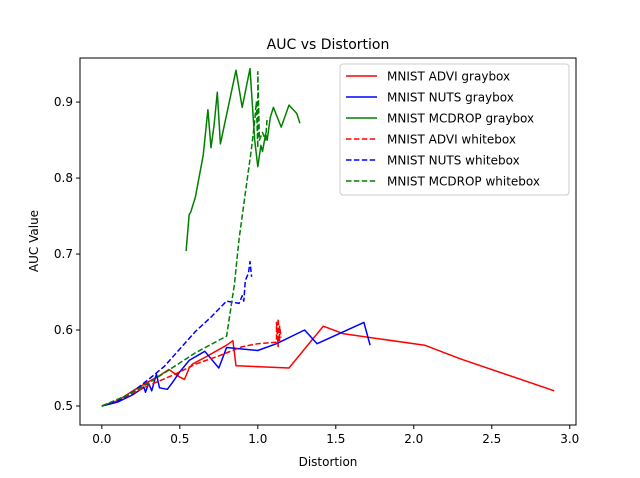 This screenshot has width=640, height=478. Describe the element at coordinates (179, 439) in the screenshot. I see `x-tick-label: 0.5` at that location.